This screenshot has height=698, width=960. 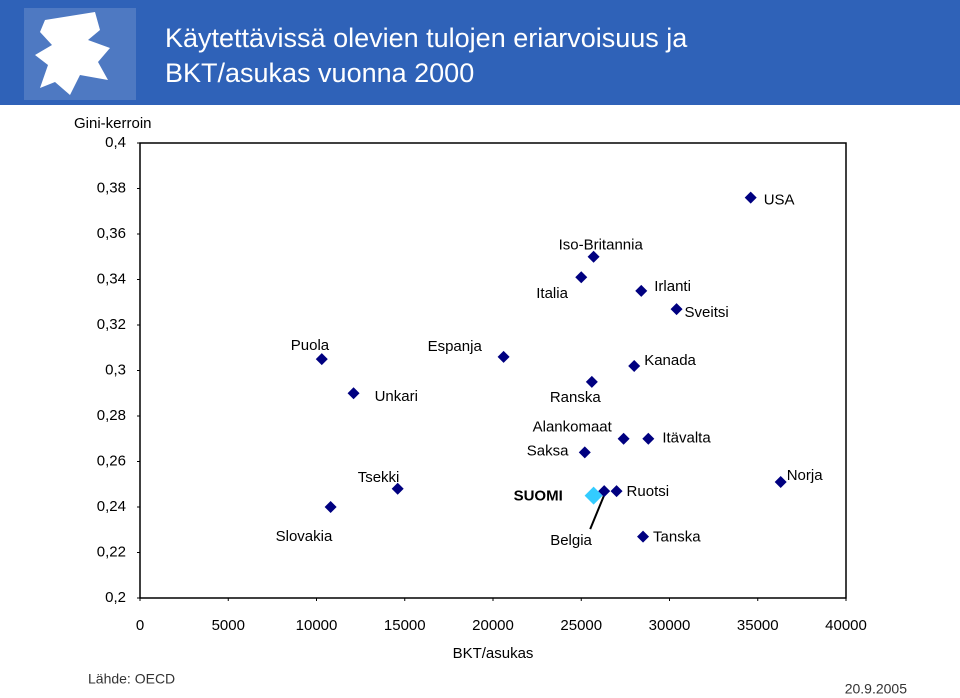 I want to click on y-tick-label: 0,26, so click(x=111, y=460).